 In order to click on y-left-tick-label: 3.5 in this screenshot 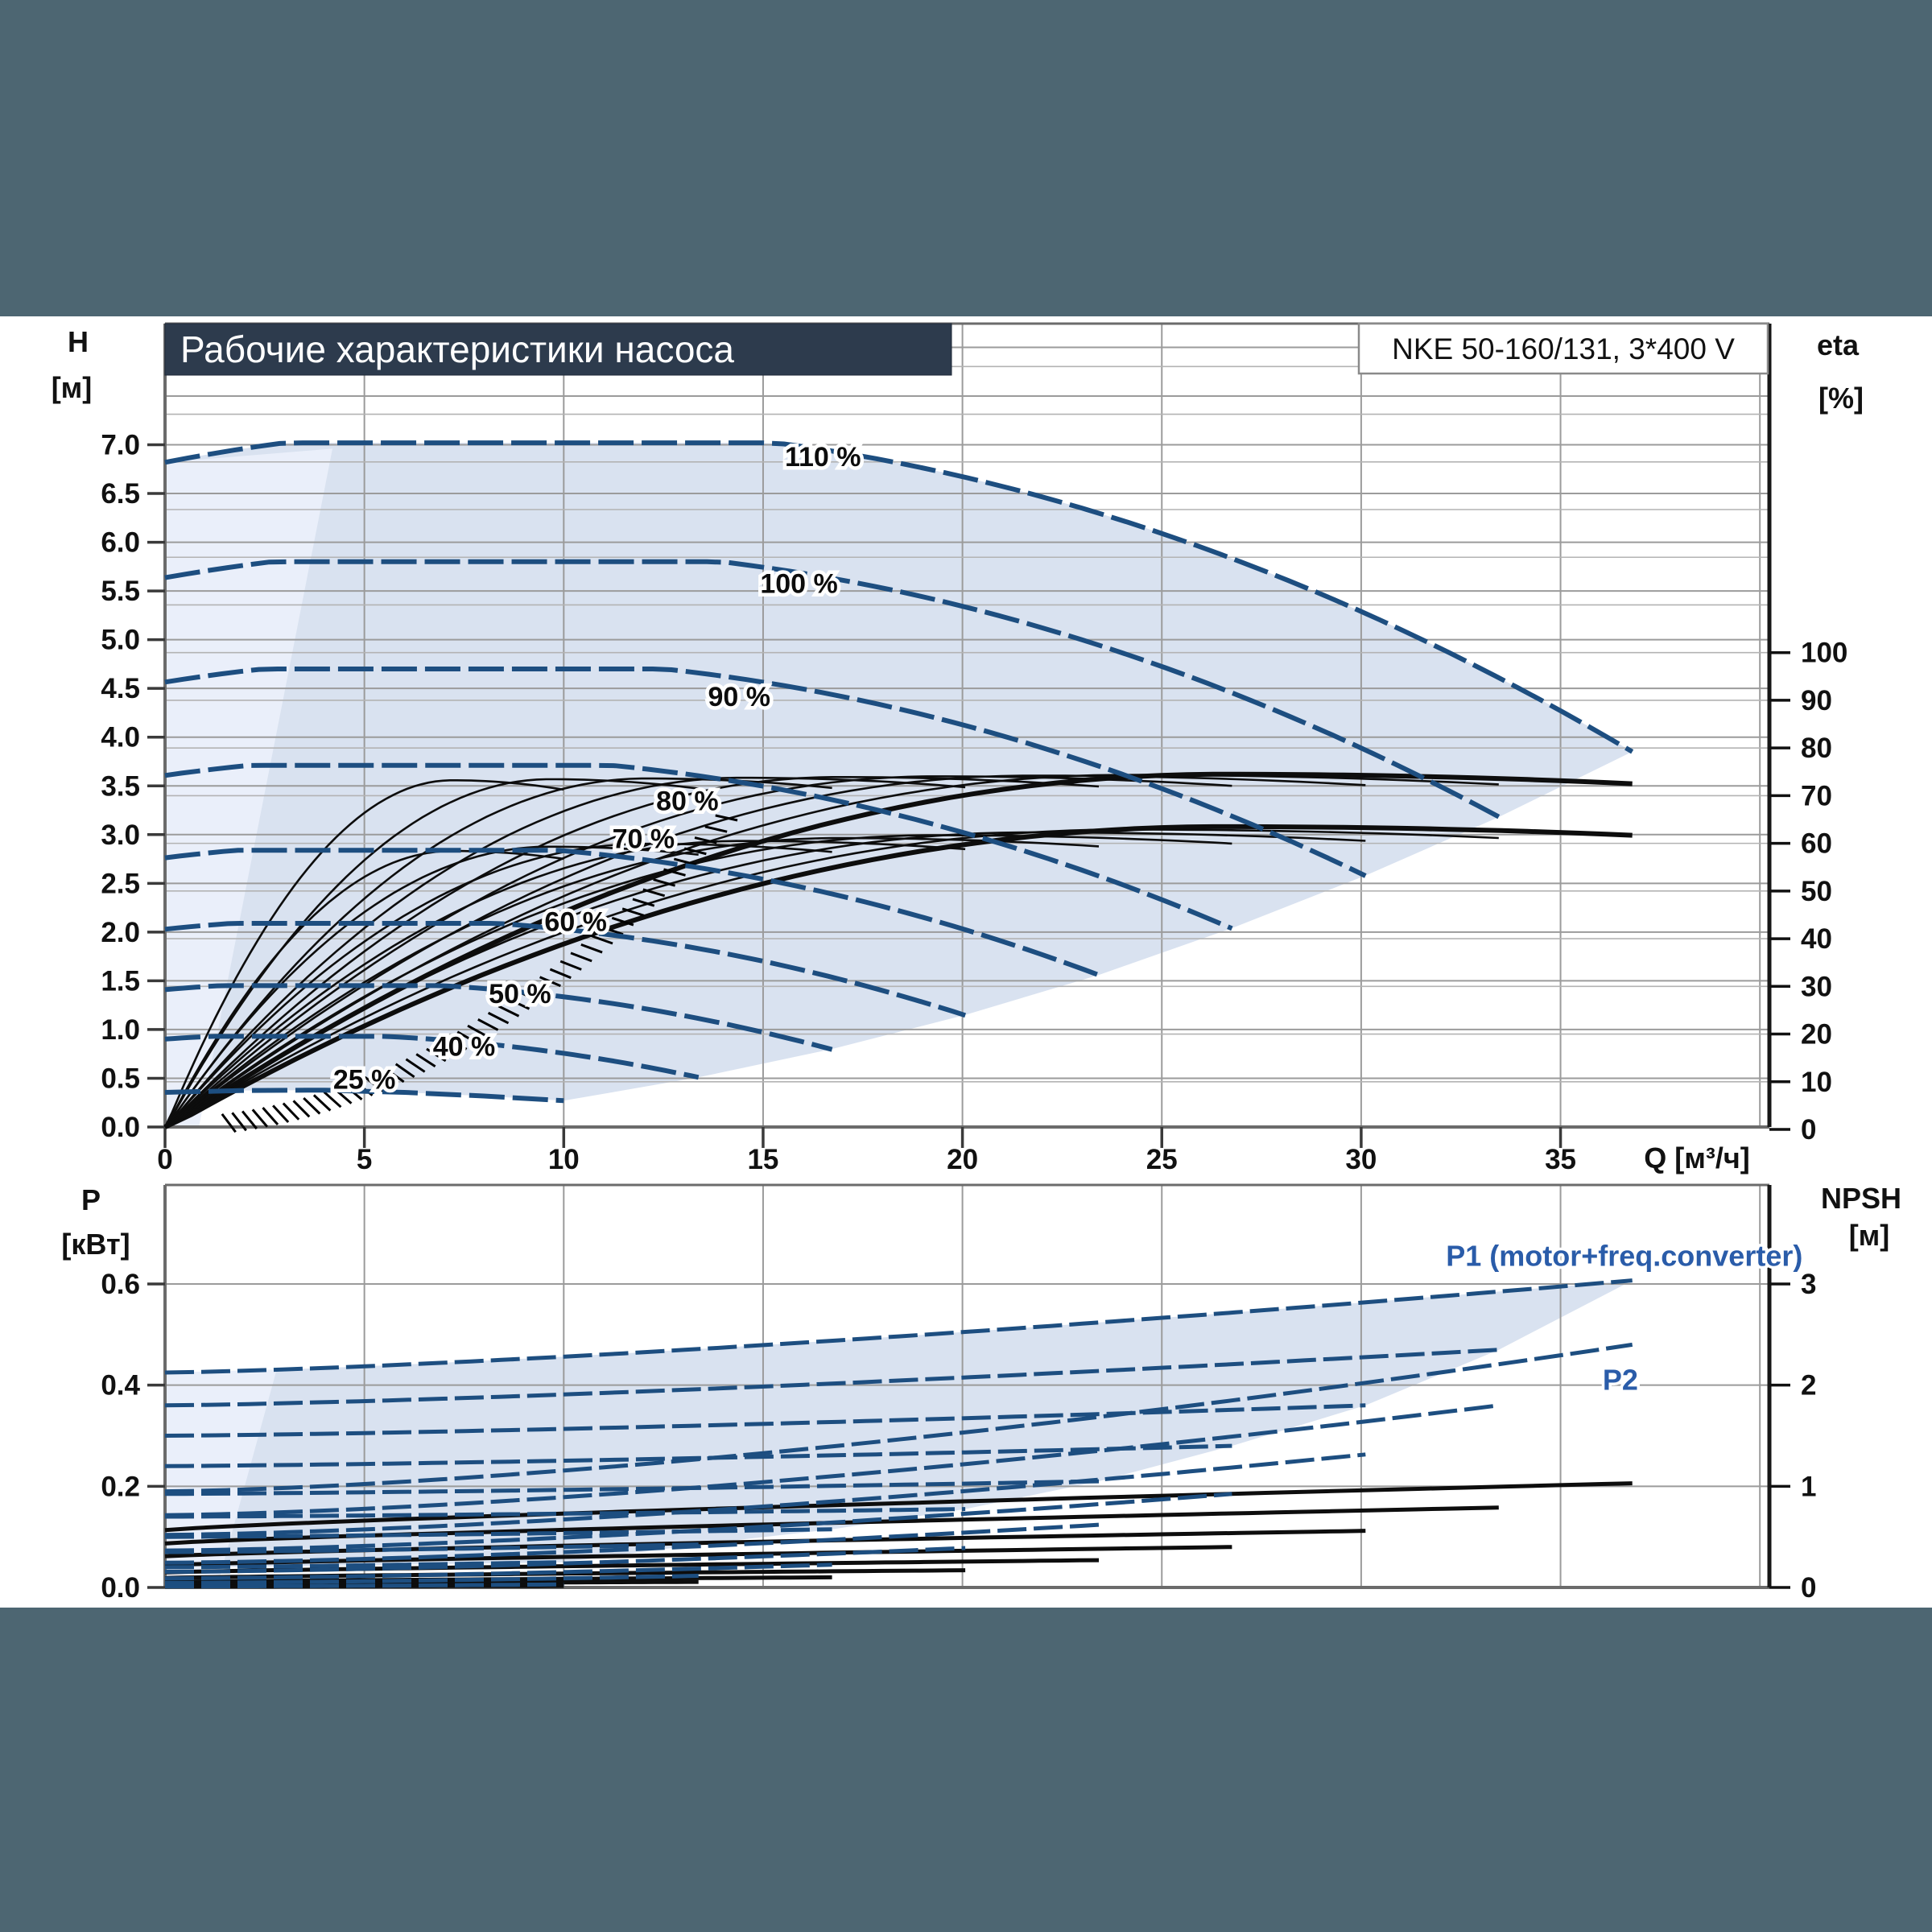, I will do `click(121, 786)`.